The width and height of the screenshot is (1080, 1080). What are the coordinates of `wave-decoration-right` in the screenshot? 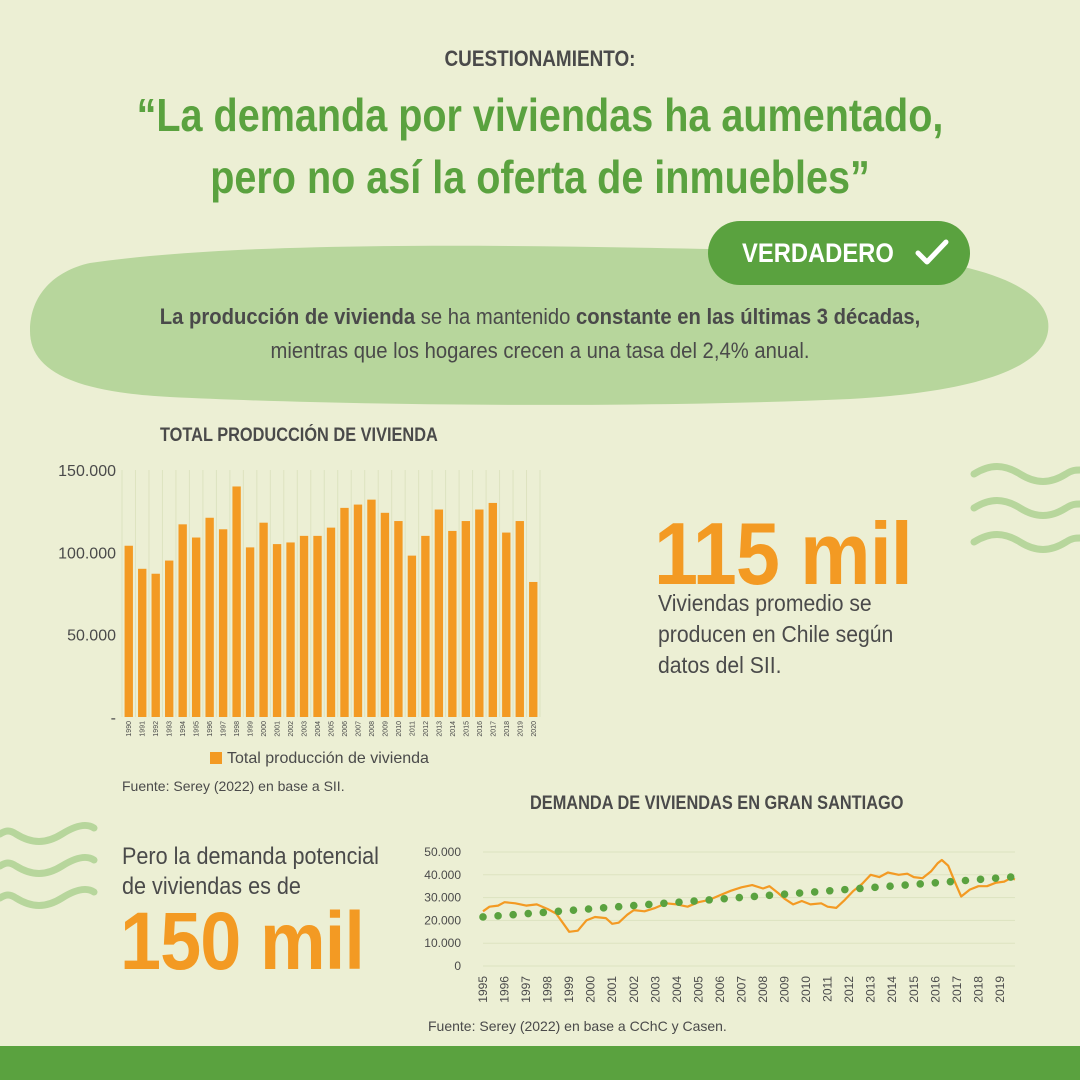 It's located at (1025, 508).